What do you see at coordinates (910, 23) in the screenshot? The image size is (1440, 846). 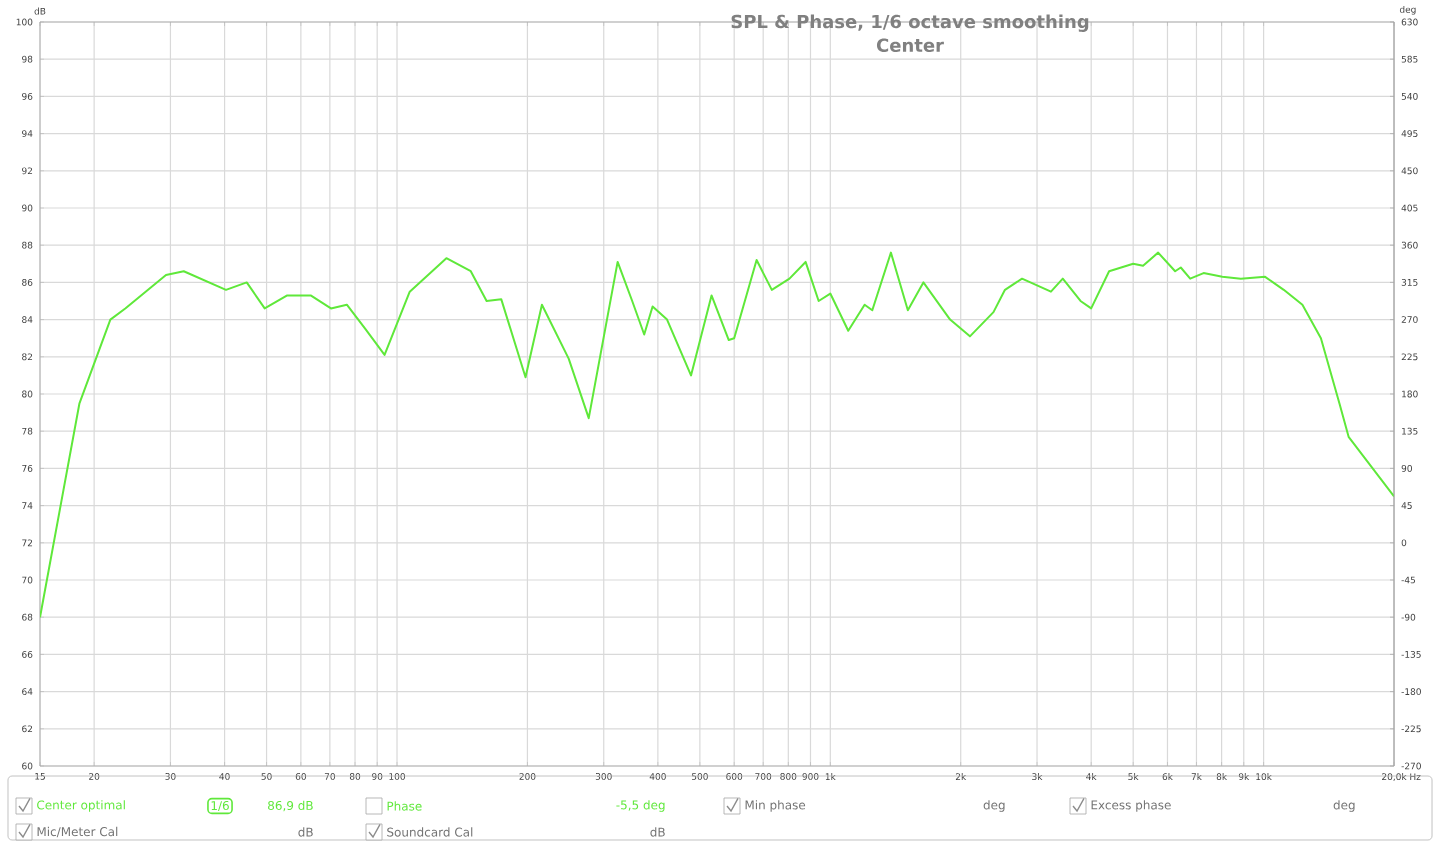 I see `chart-title: SPL & Phase, 1/6 octave smoothing` at bounding box center [910, 23].